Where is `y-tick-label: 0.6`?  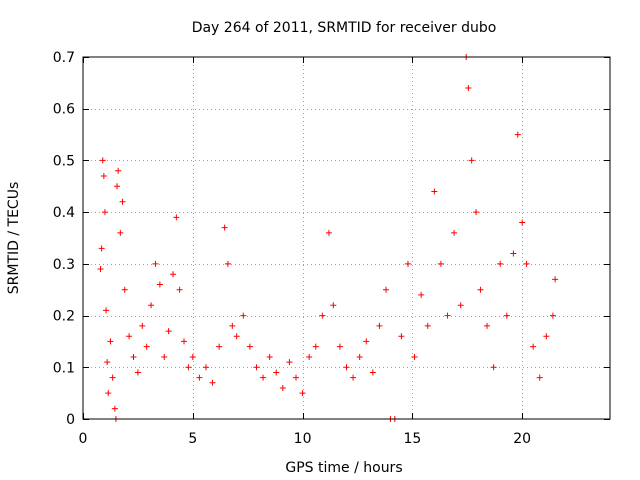 y-tick-label: 0.6 is located at coordinates (64, 110).